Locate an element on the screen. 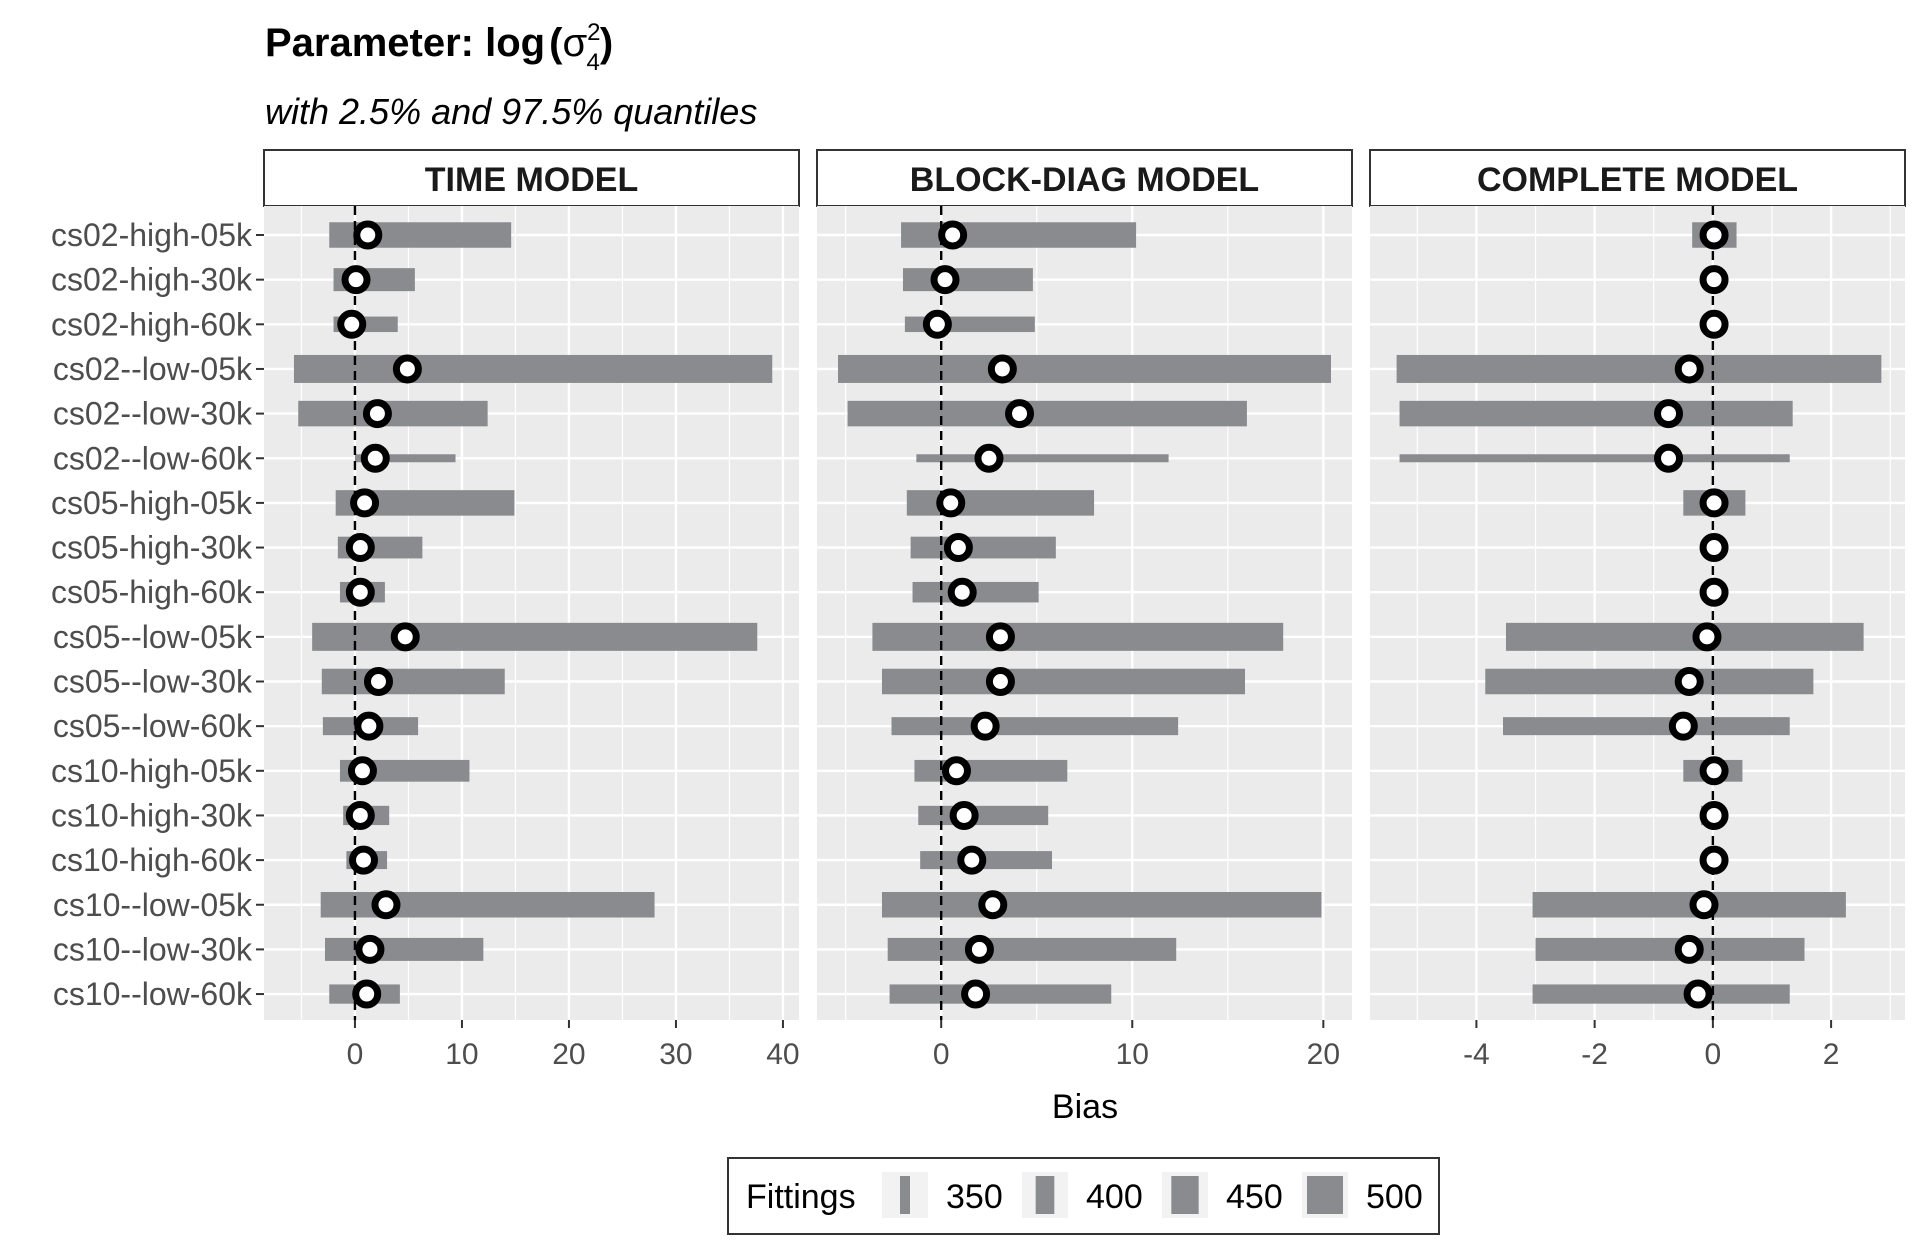 The image size is (1920, 1248). y-tick-label: cs02--low-05k is located at coordinates (153, 369).